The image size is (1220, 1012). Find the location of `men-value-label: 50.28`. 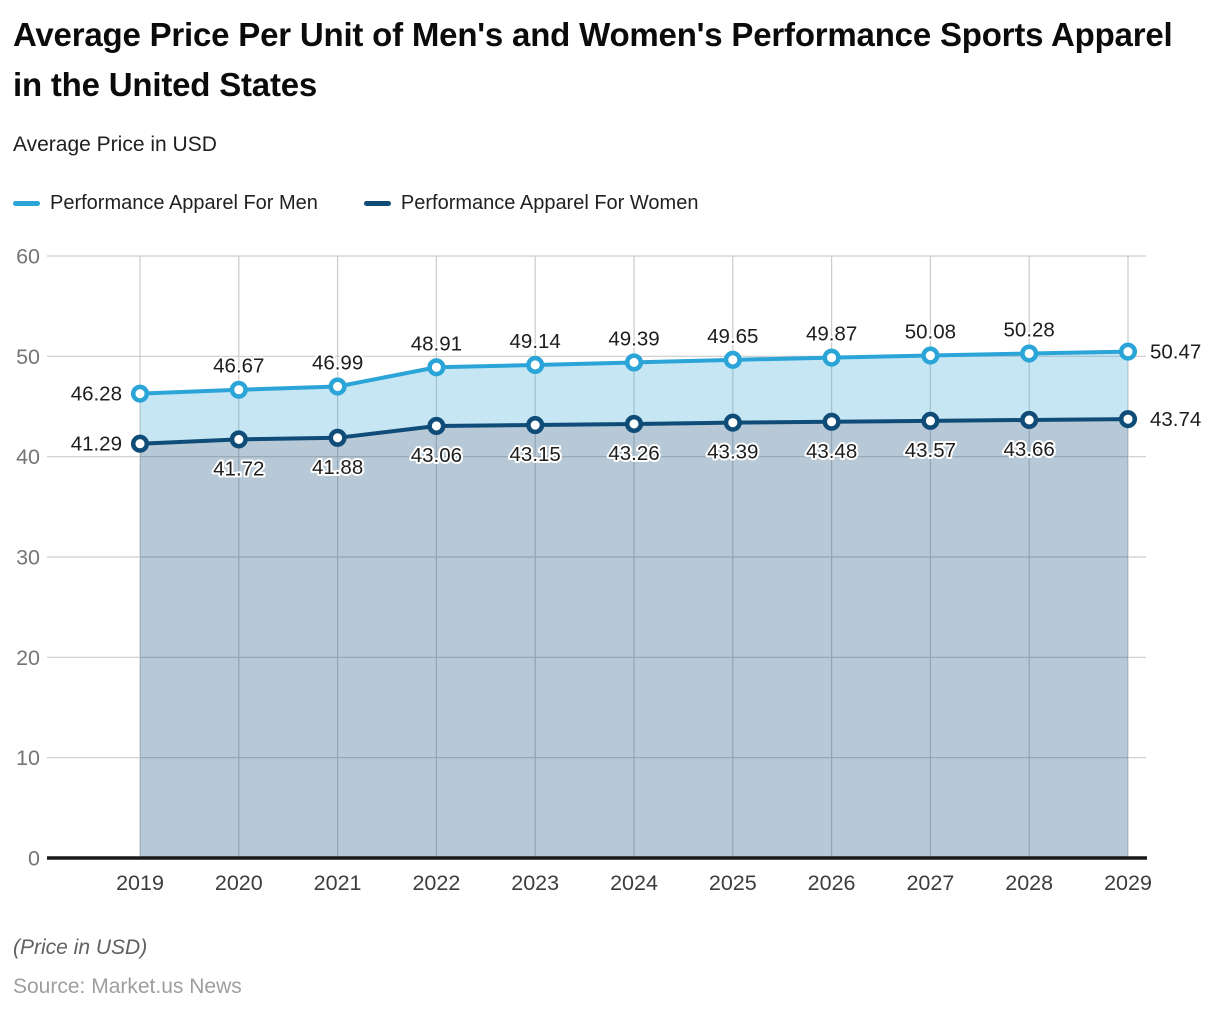

men-value-label: 50.28 is located at coordinates (1029, 330).